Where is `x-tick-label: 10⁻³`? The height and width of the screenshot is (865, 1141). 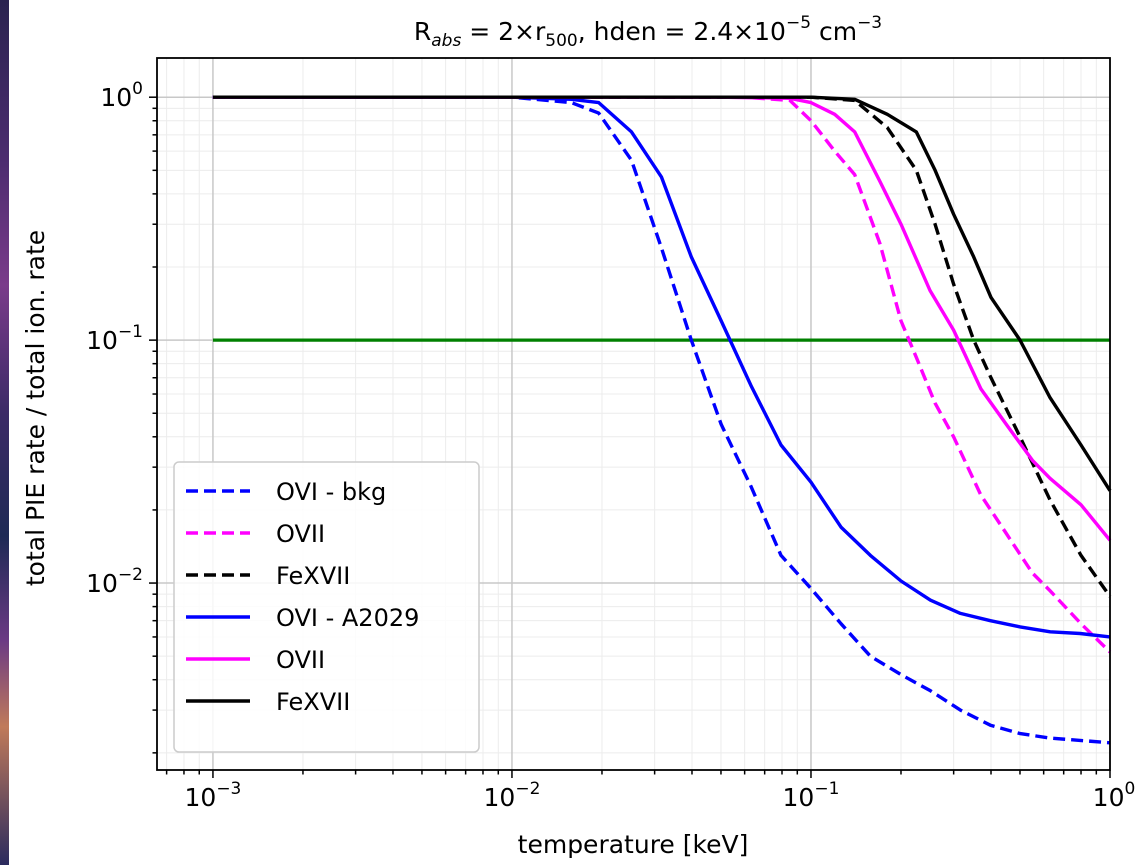 x-tick-label: 10⁻³ is located at coordinates (213, 795).